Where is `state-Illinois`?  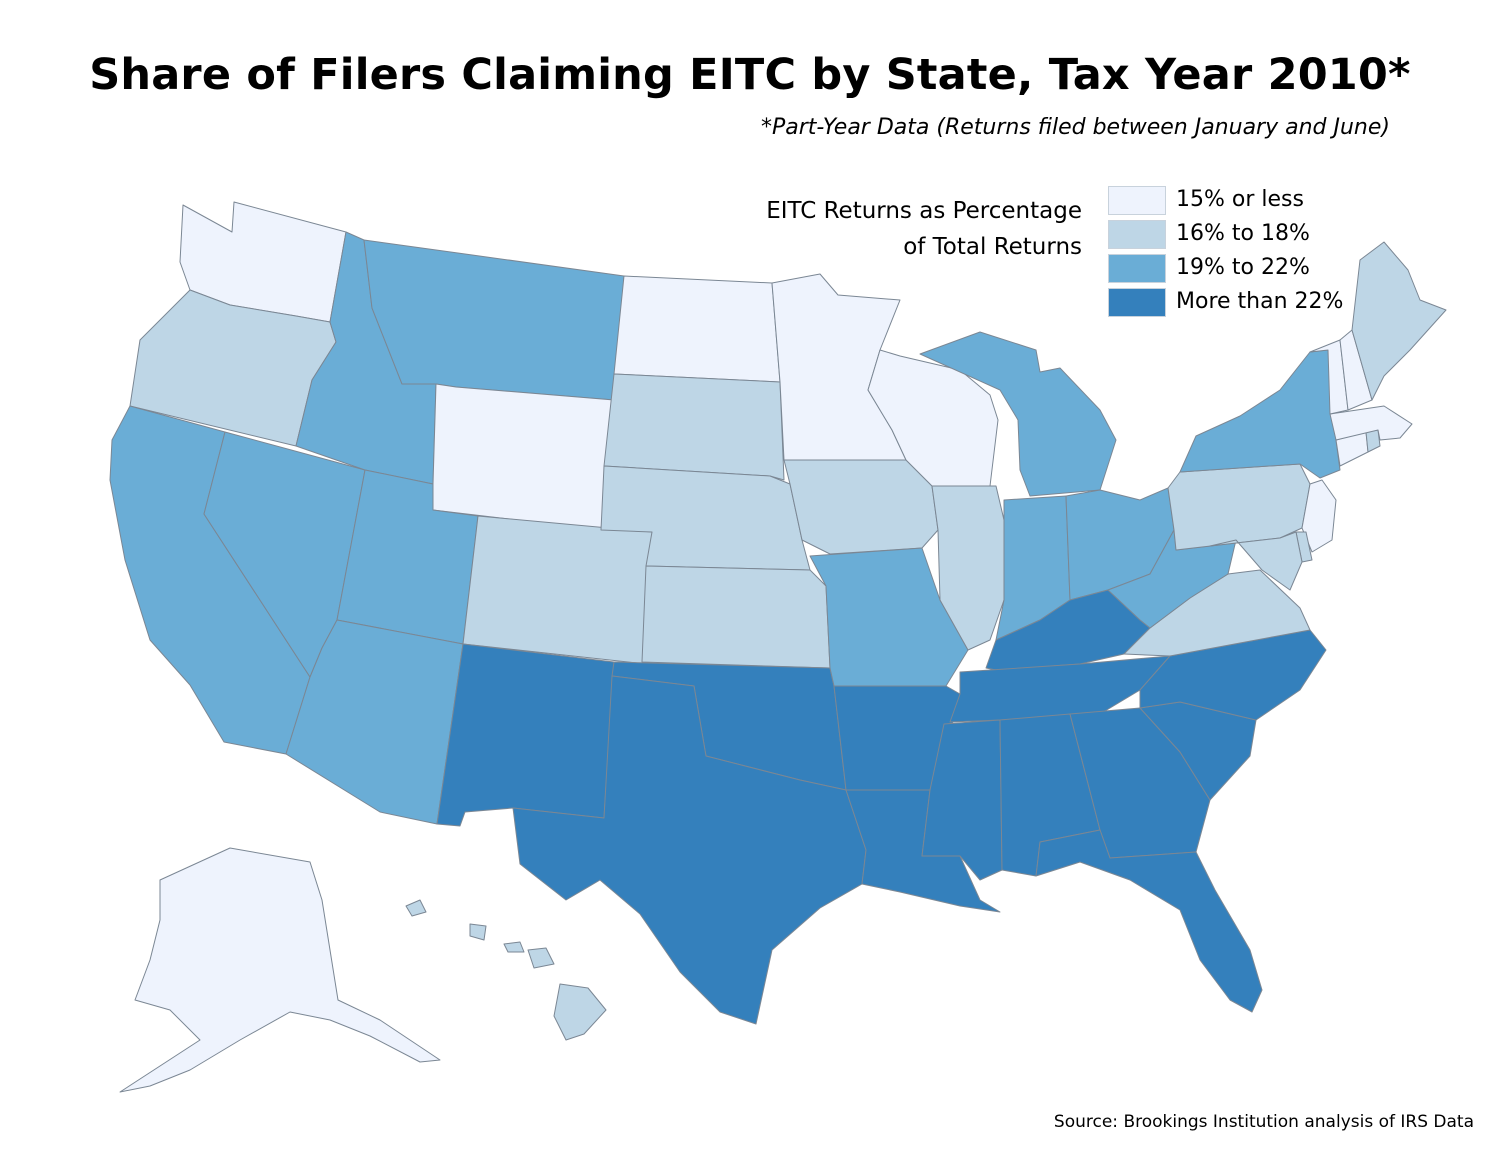
state-Illinois is located at coordinates (968, 568).